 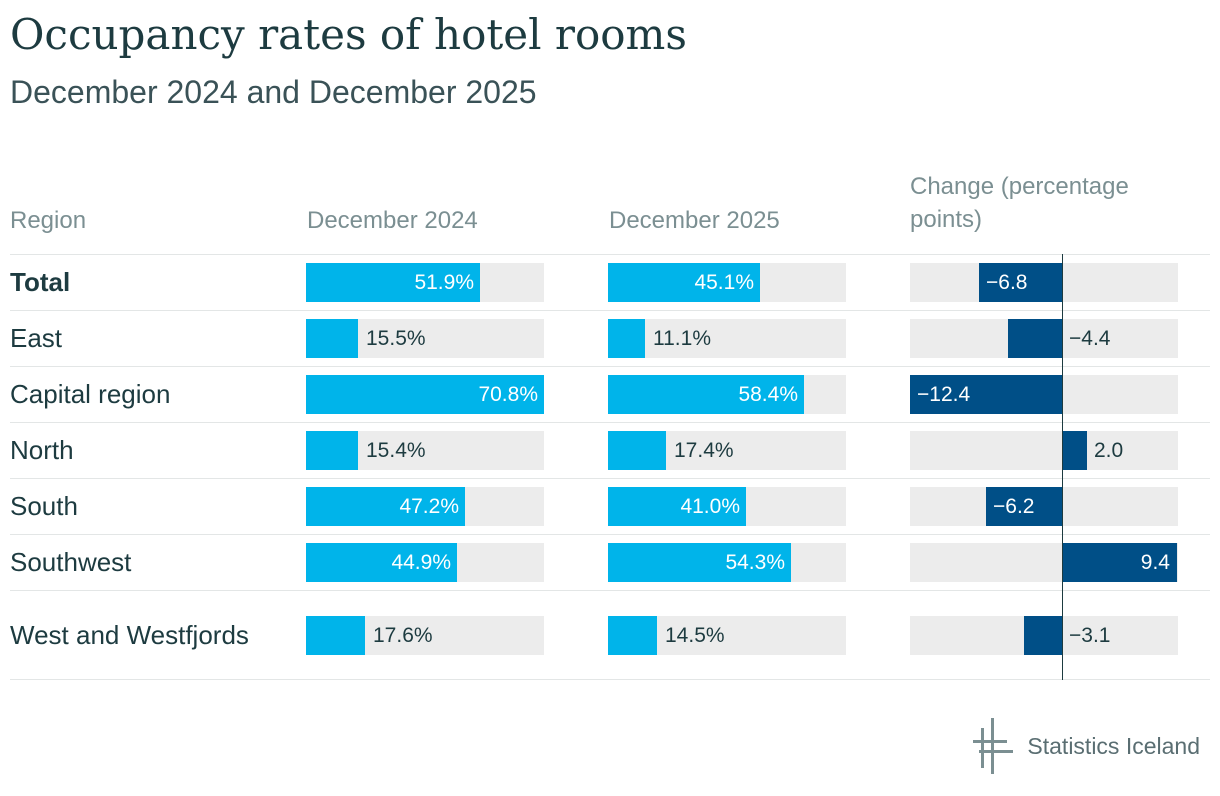 I want to click on data-label-dec2025: 14.5%, so click(x=695, y=635).